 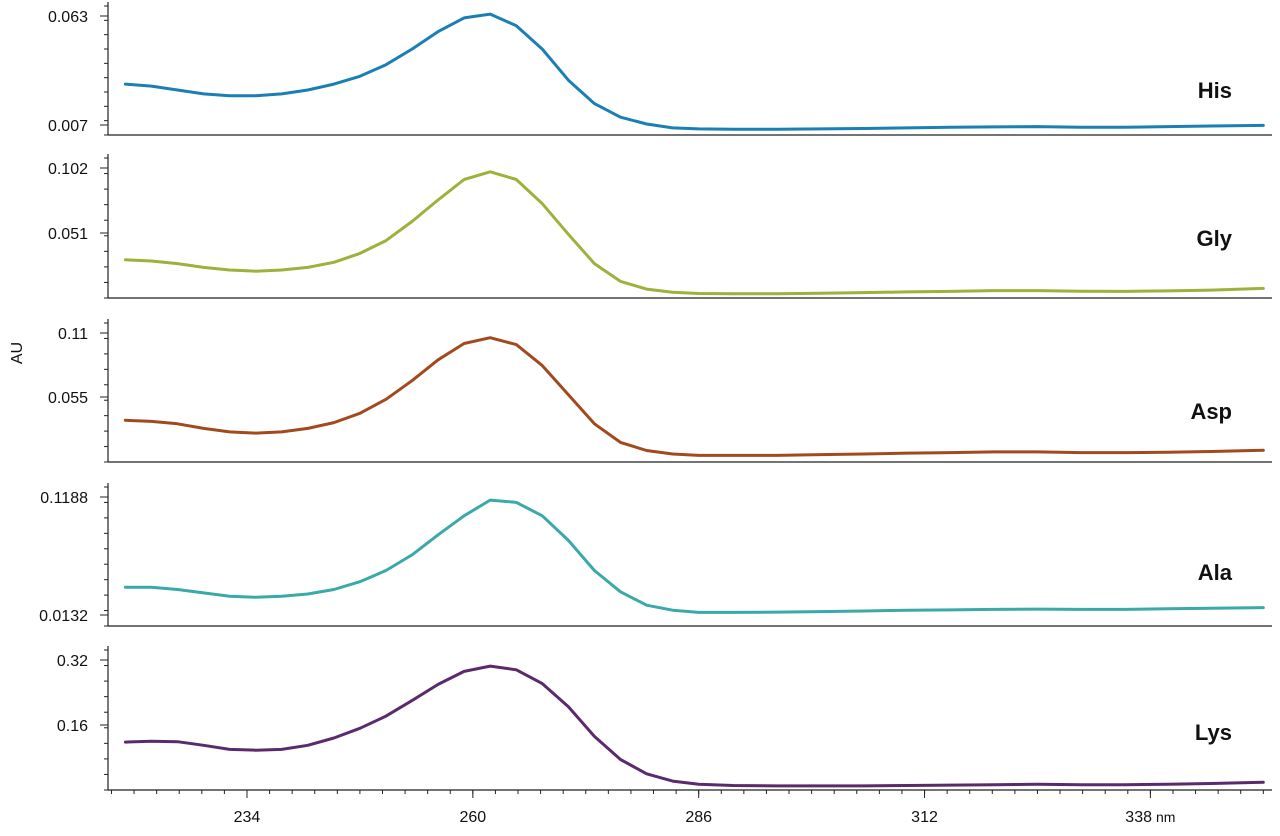 I want to click on series-label-lys: Lys, so click(x=1213, y=732).